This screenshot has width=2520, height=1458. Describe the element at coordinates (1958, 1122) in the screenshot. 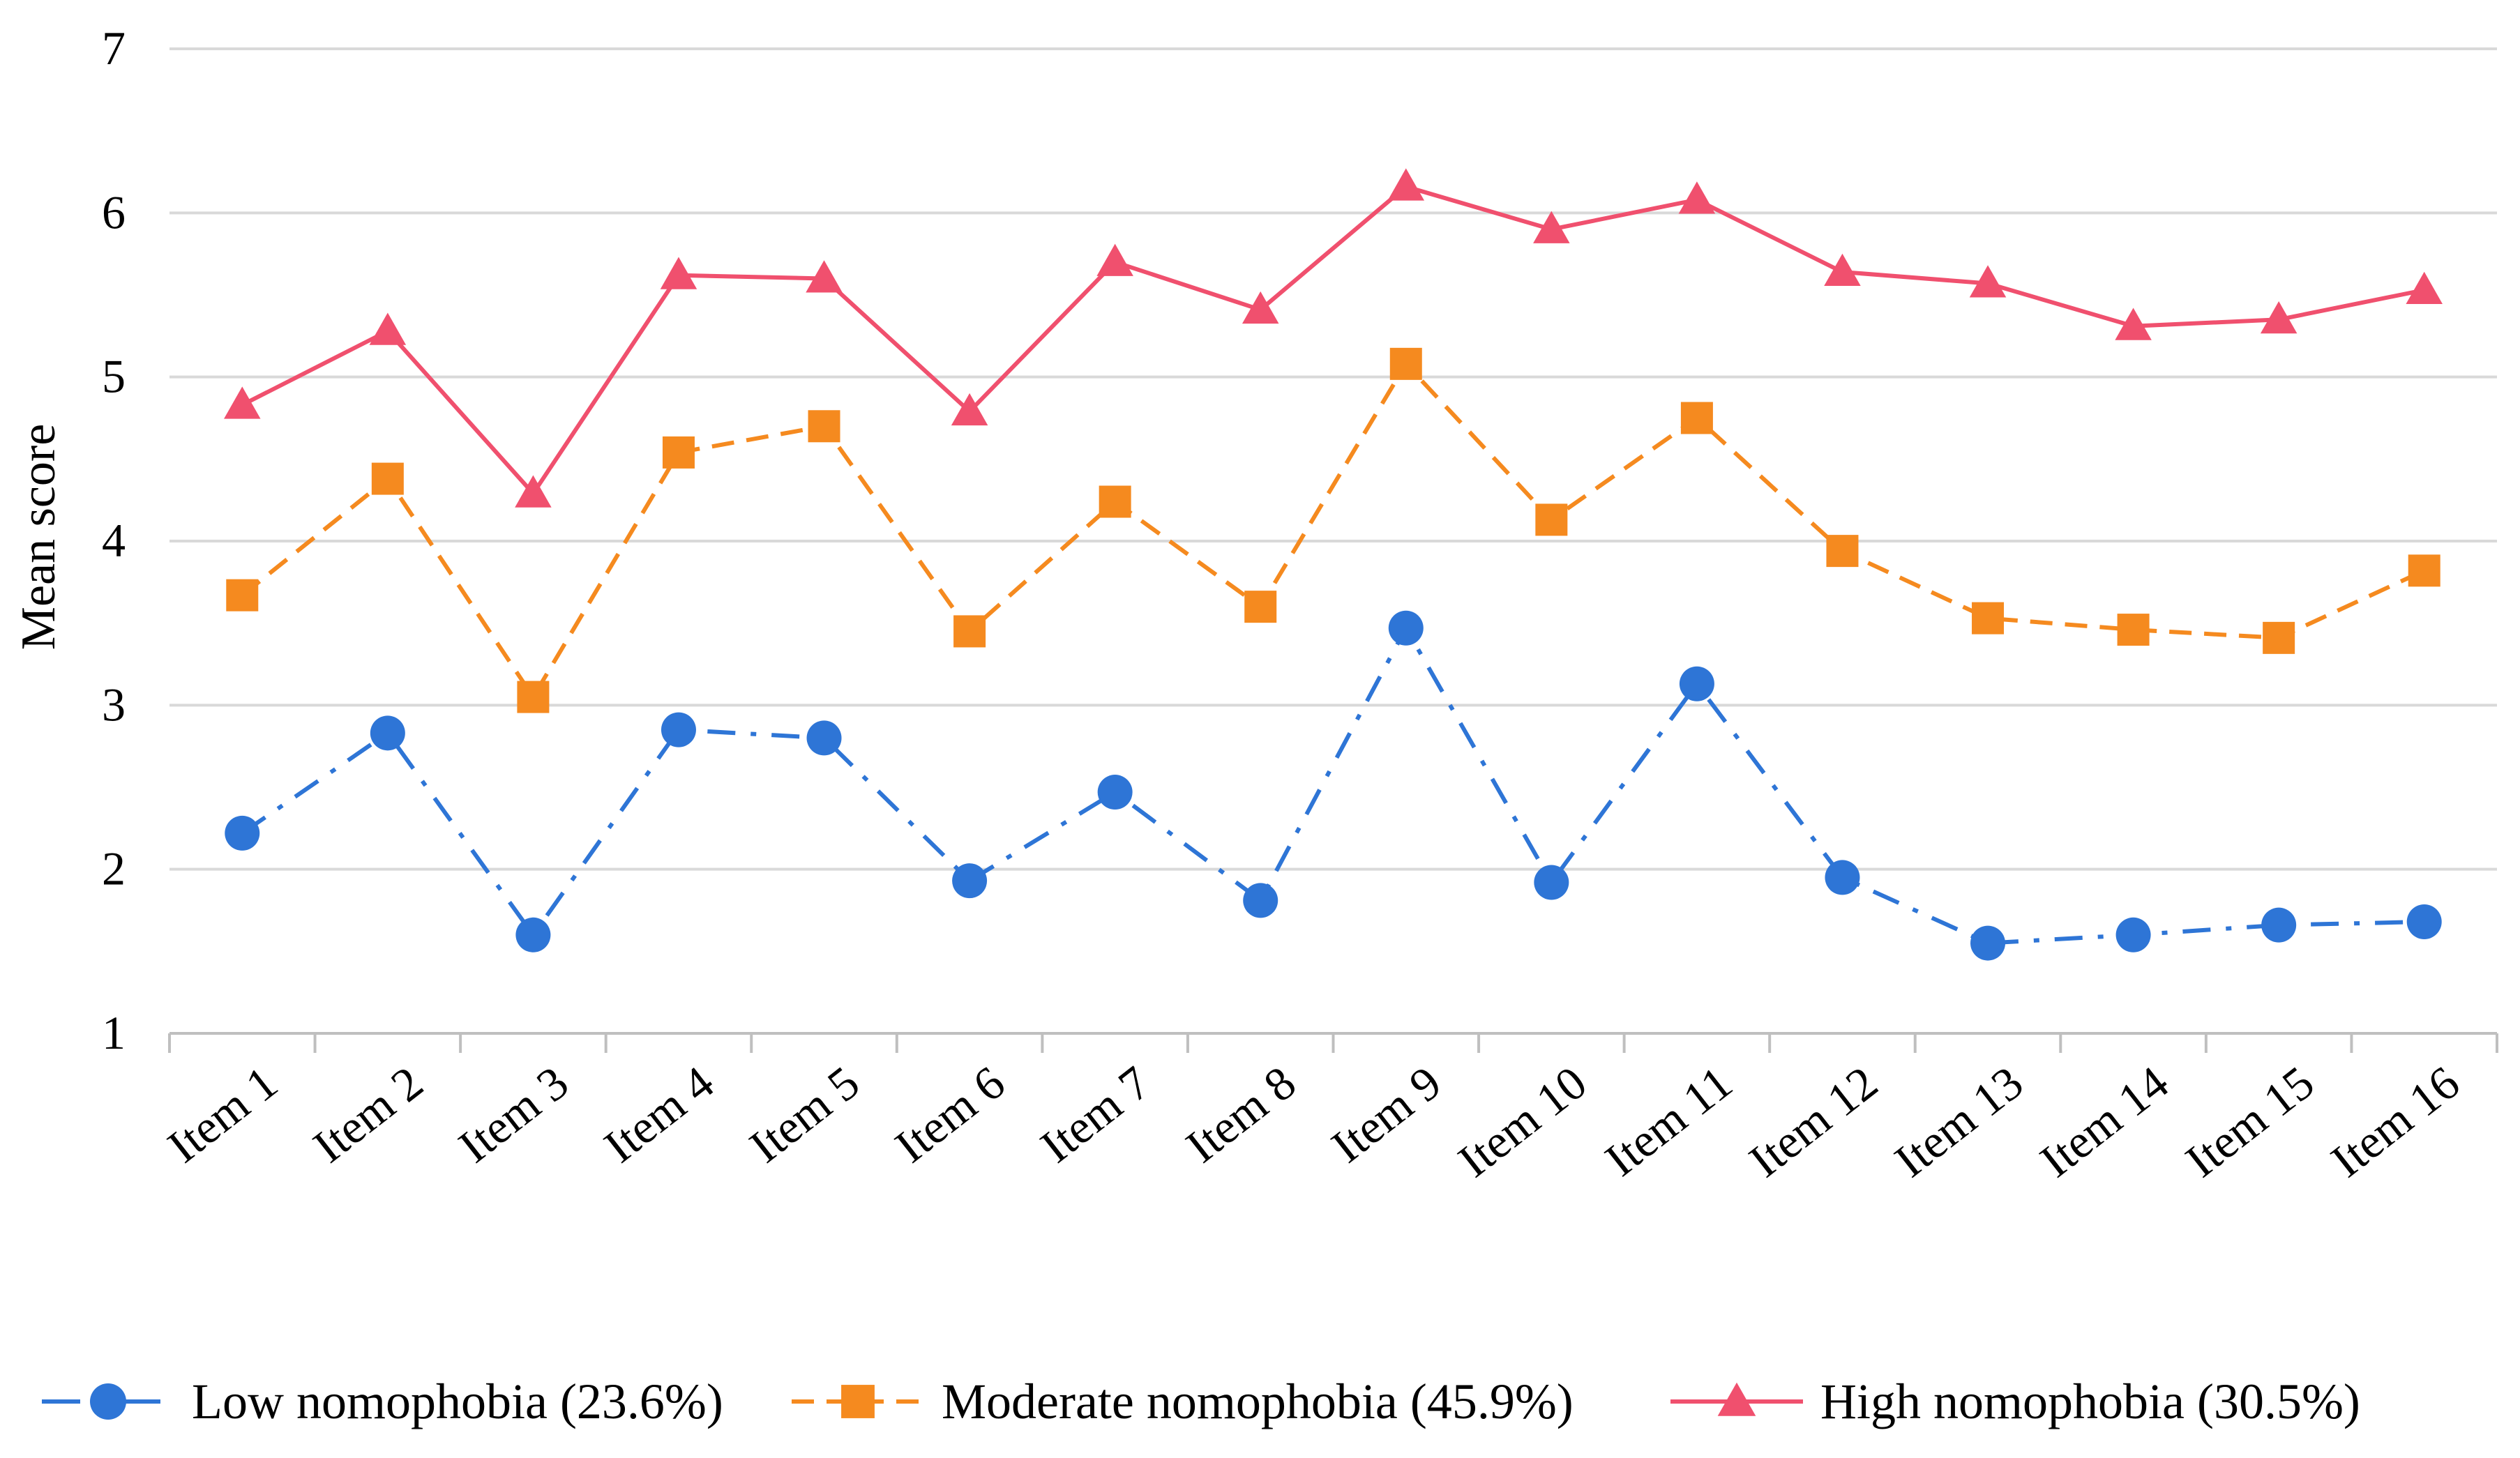

I see `x-tick-label: Item 13` at that location.